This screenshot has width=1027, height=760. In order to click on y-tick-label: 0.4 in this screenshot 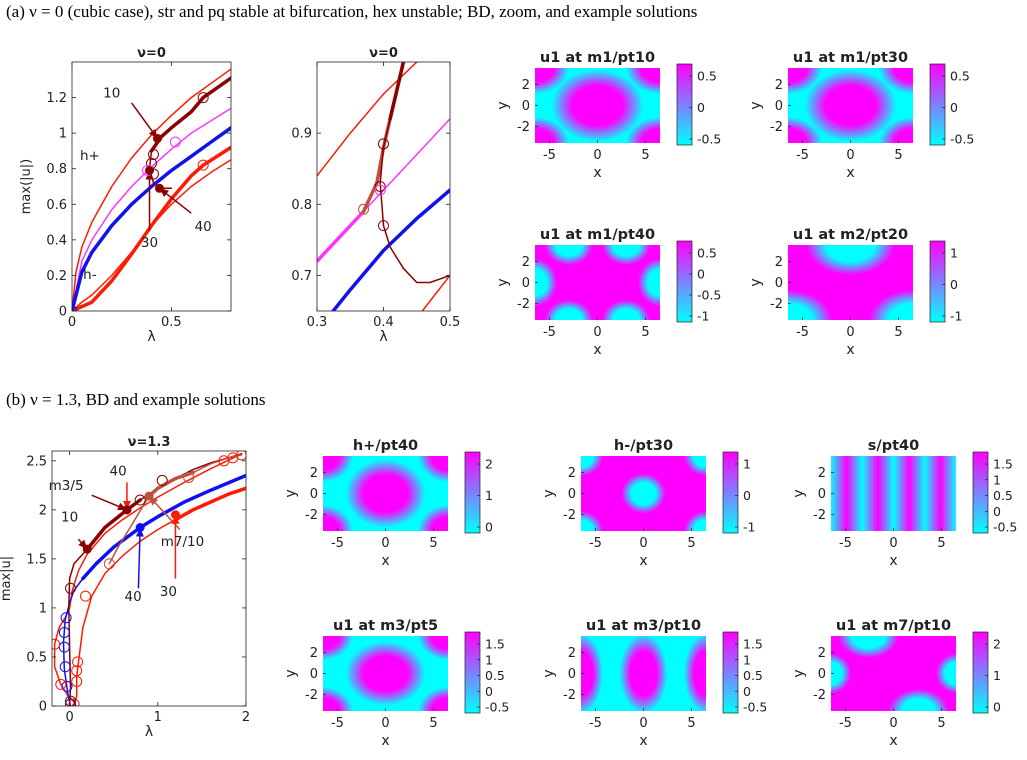, I will do `click(56, 240)`.